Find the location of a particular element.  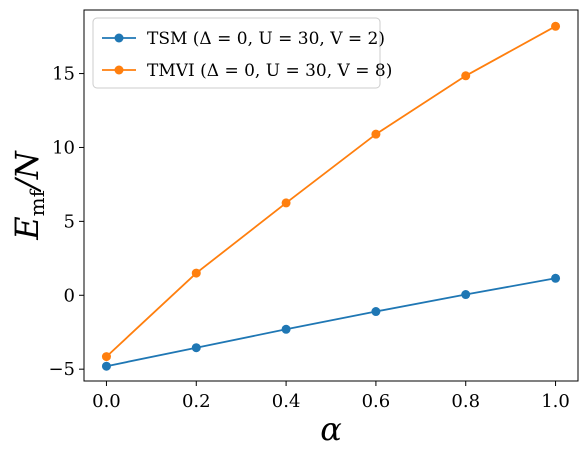

y-tick-label: 5 is located at coordinates (69, 221).